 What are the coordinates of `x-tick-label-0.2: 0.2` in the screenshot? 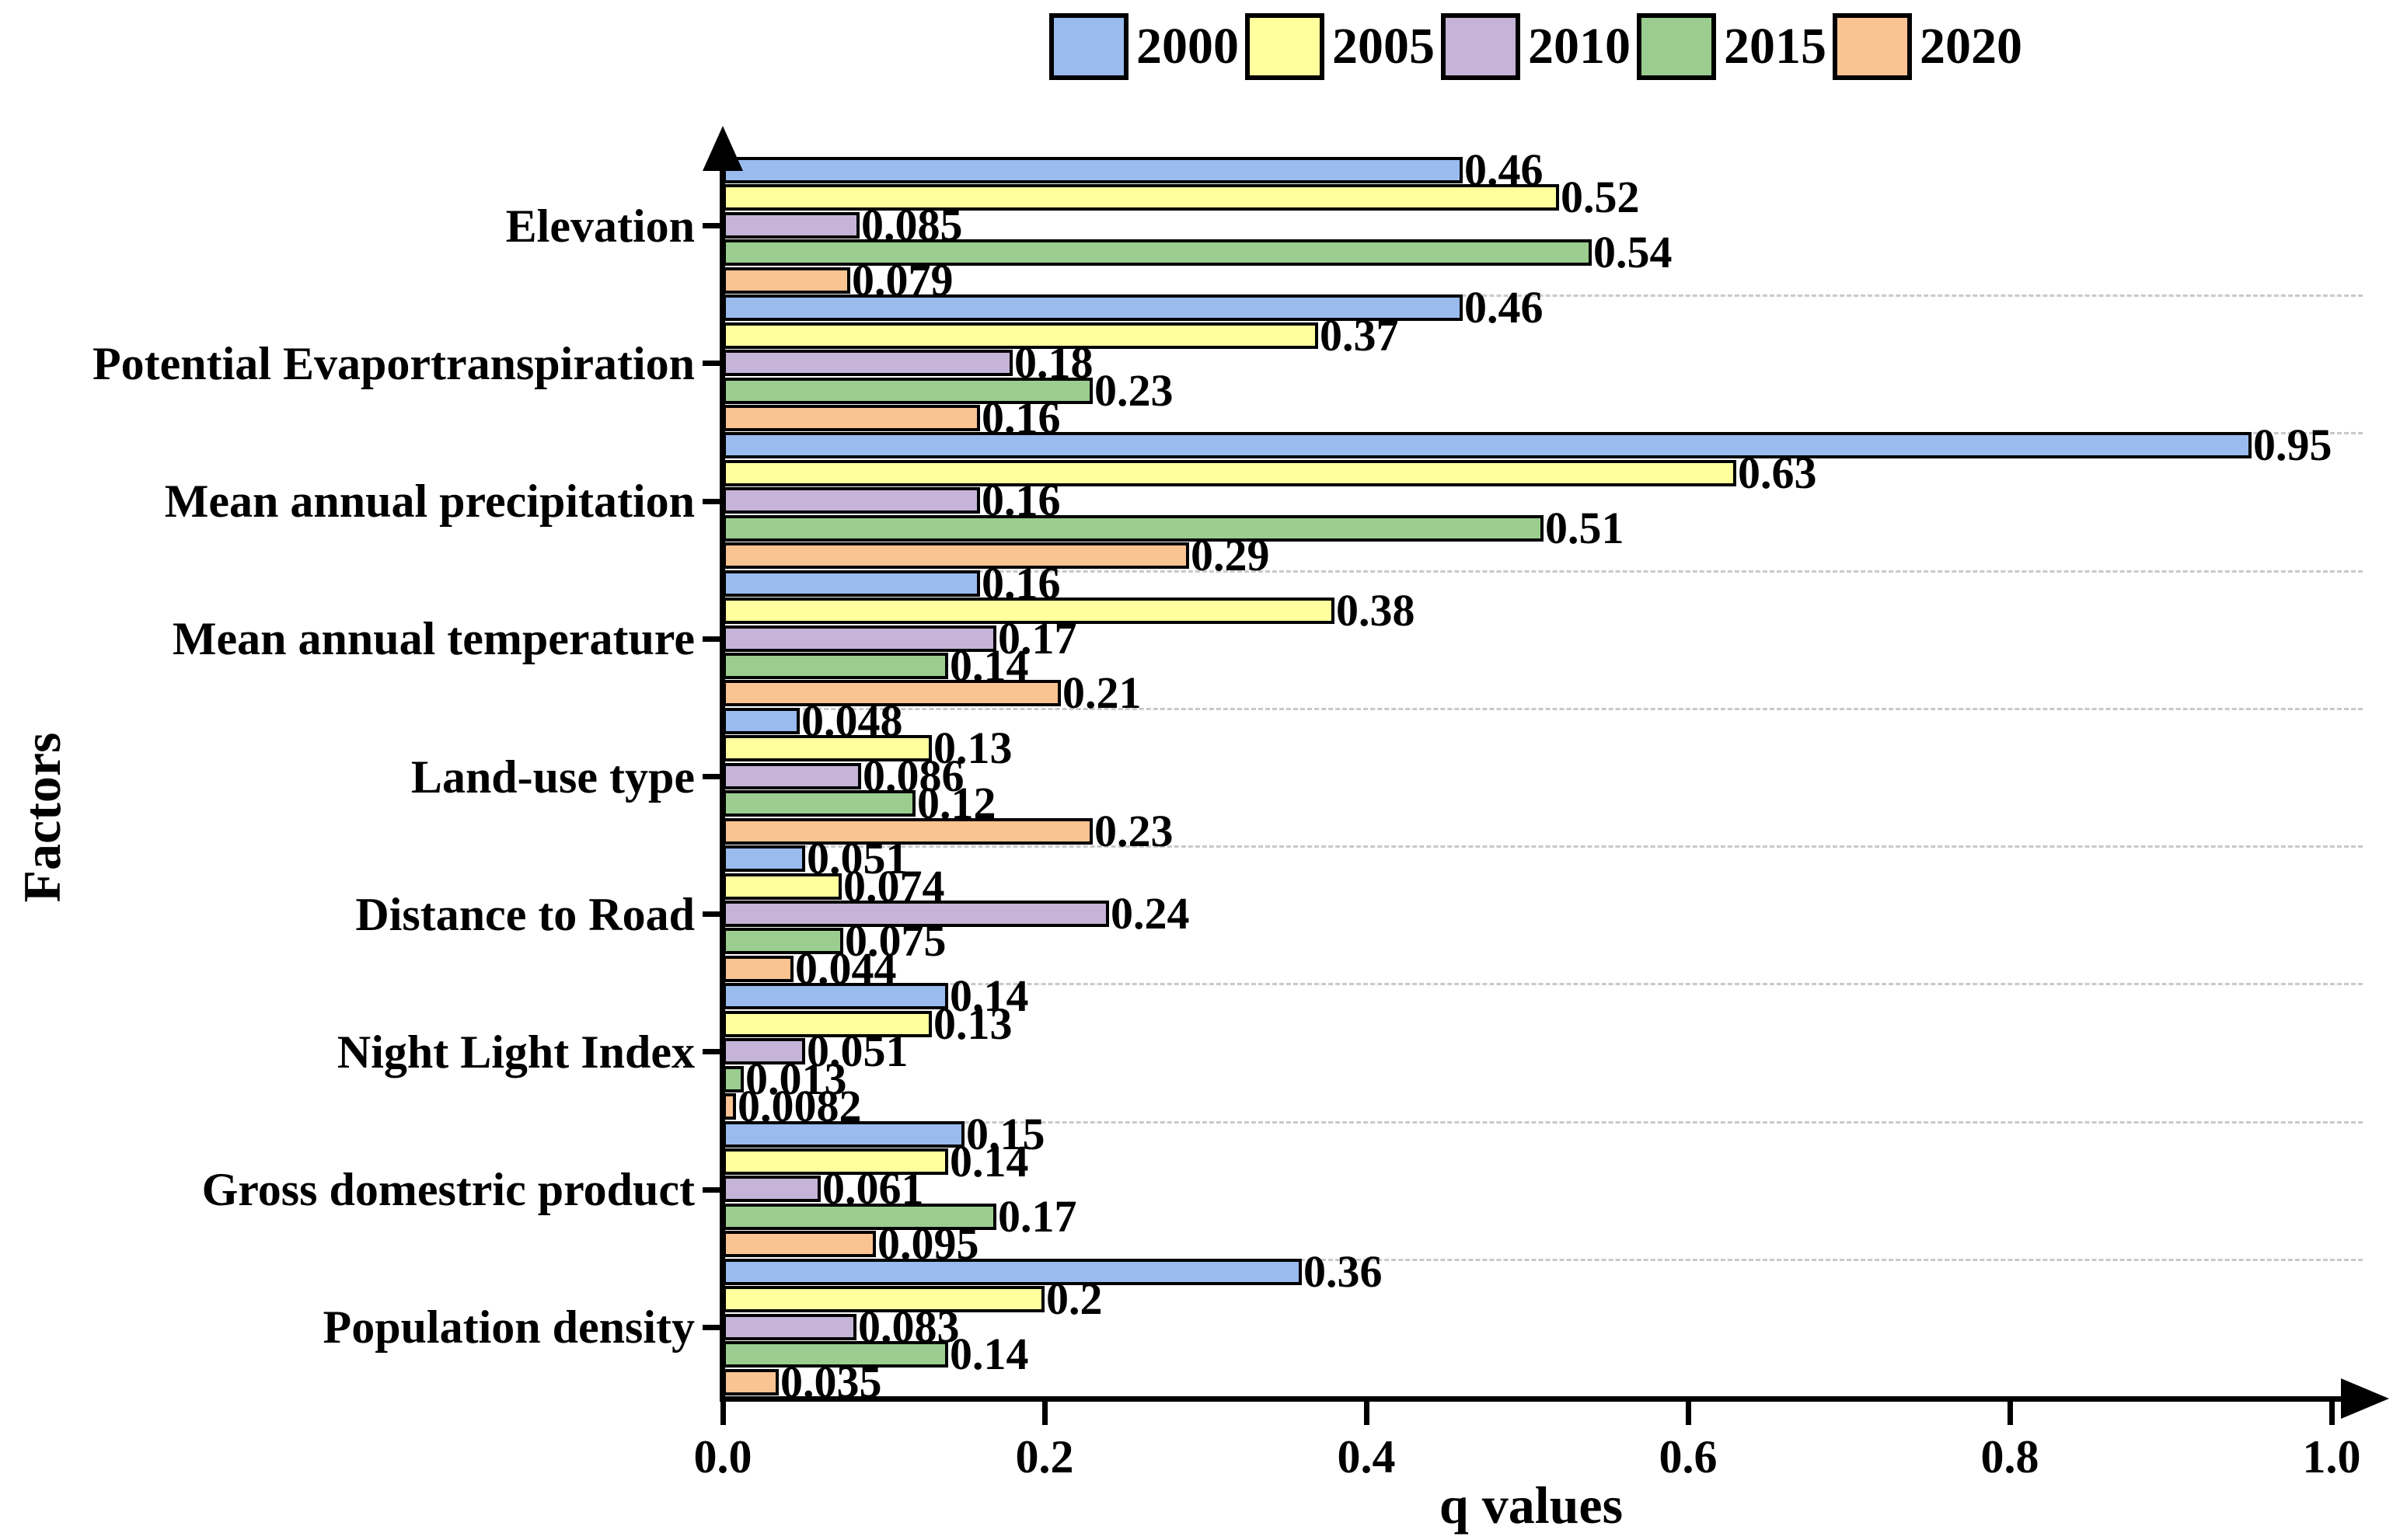 It's located at (1044, 1457).